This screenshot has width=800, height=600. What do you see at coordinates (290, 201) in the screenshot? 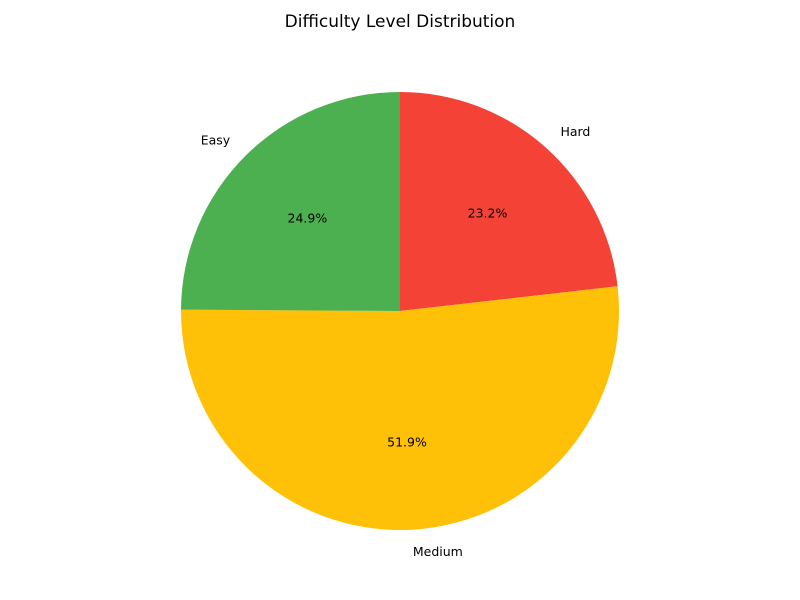
I see `pie-slice-easy` at bounding box center [290, 201].